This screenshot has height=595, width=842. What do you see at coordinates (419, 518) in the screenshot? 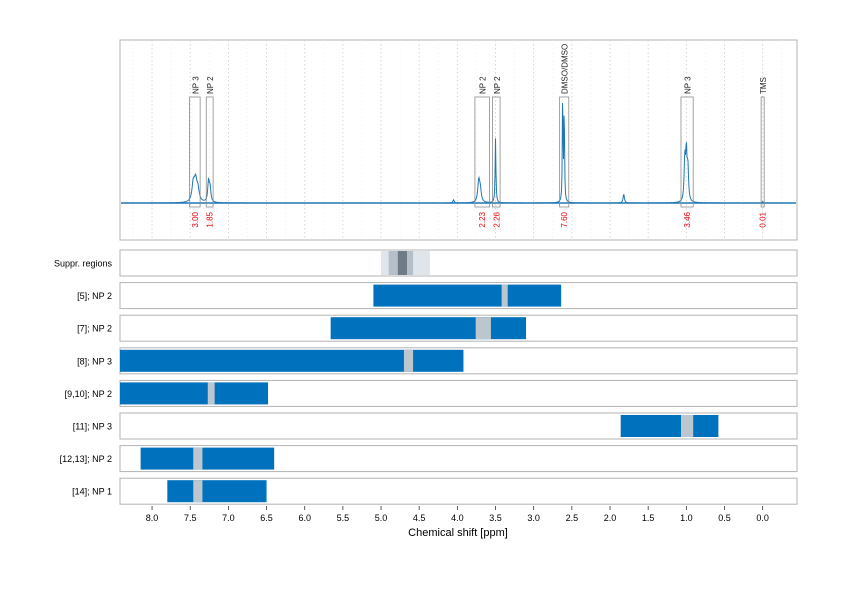
I see `x-tick-label: 4.5` at bounding box center [419, 518].